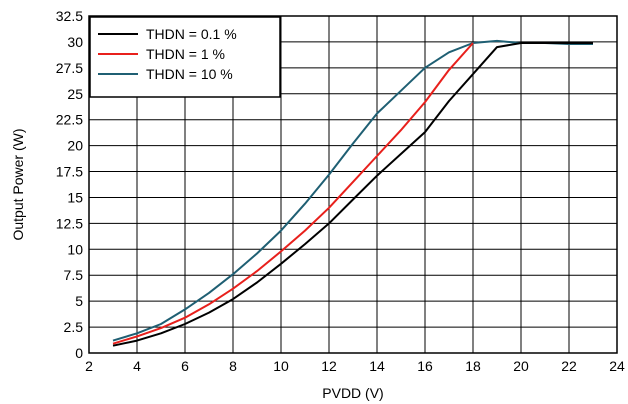 This screenshot has height=404, width=628. Describe the element at coordinates (18, 184) in the screenshot. I see `y-axis-label: Output Power (W)` at that location.